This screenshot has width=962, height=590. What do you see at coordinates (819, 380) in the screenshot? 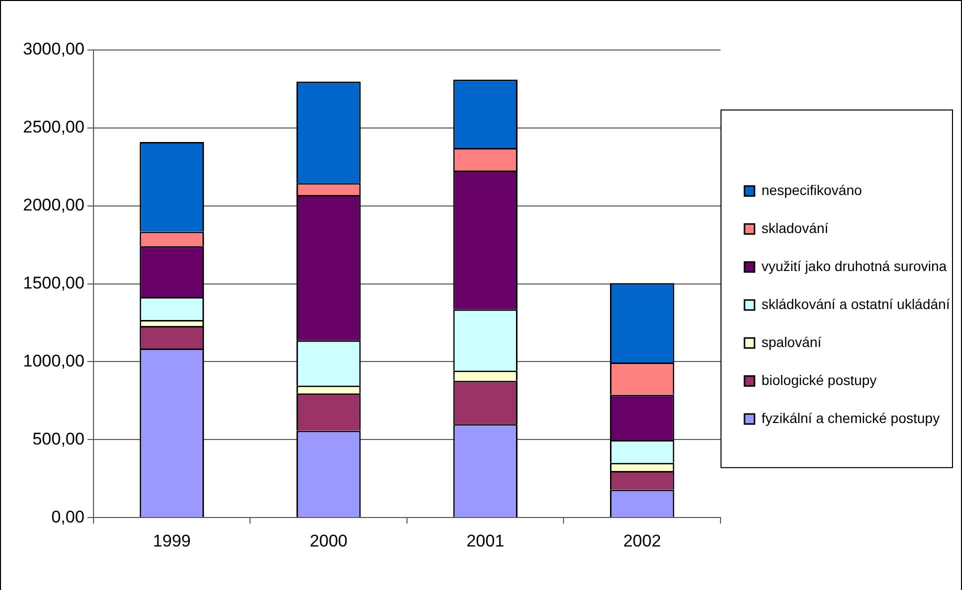
I see `legend-label: biologické postupy` at bounding box center [819, 380].